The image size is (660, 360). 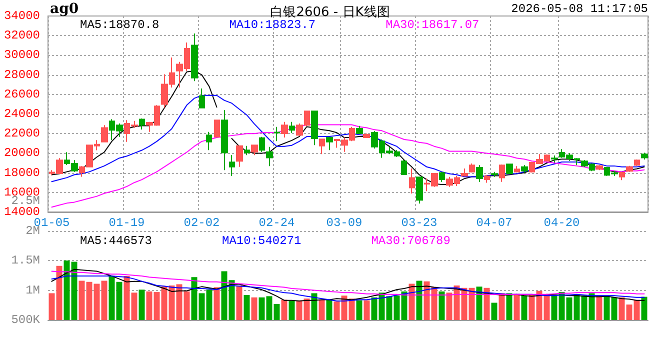 I want to click on y-tick-label: 30000, so click(x=22, y=55).